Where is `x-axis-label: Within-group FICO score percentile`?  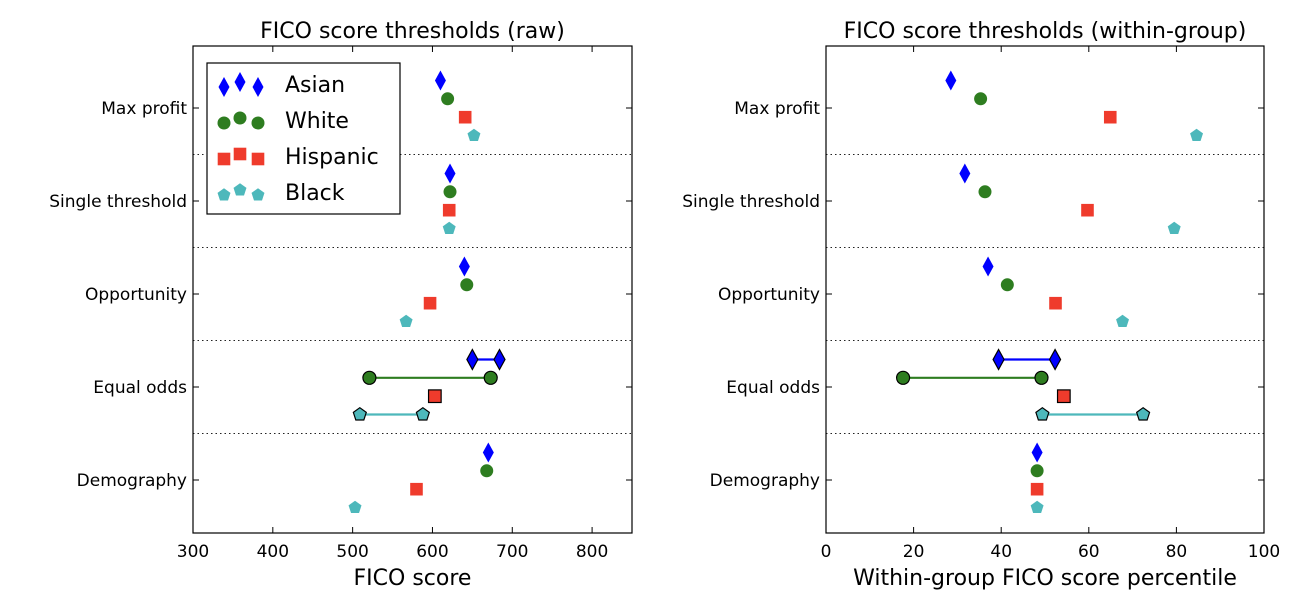 x-axis-label: Within-group FICO score percentile is located at coordinates (1045, 578).